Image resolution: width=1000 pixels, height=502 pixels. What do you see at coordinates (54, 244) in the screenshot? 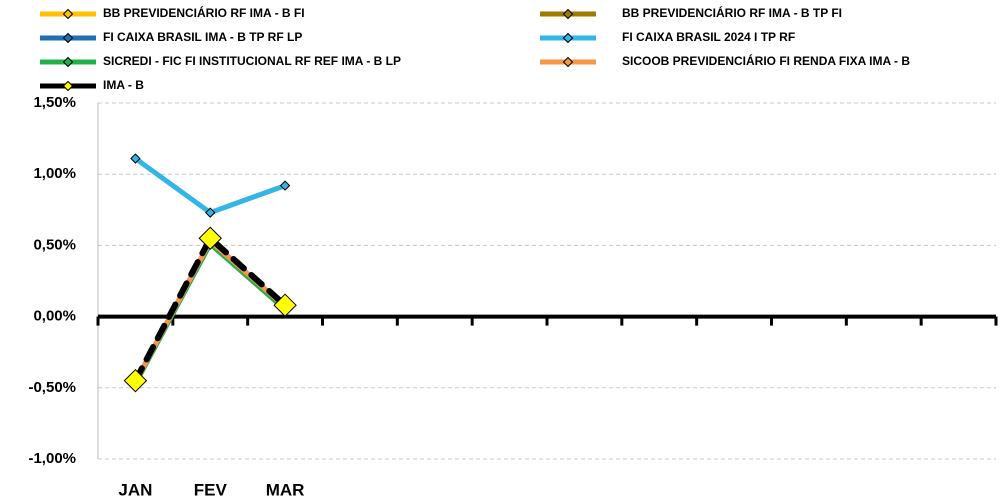
I see `y-tick-label: 0,50%` at bounding box center [54, 244].